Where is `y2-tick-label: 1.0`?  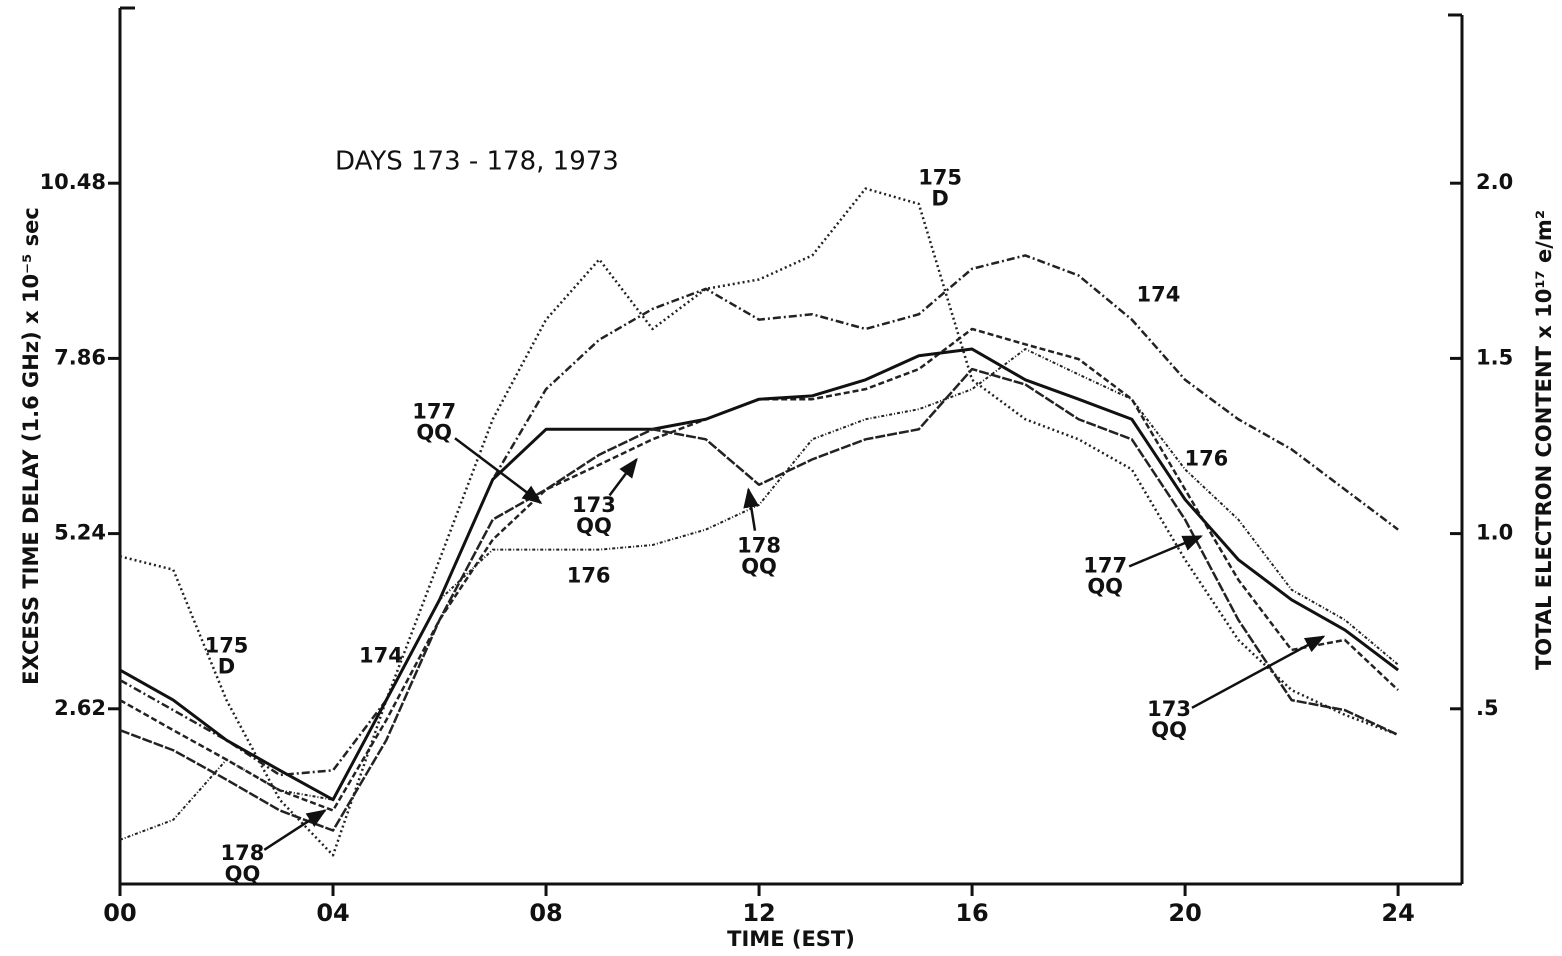 y2-tick-label: 1.0 is located at coordinates (1494, 533).